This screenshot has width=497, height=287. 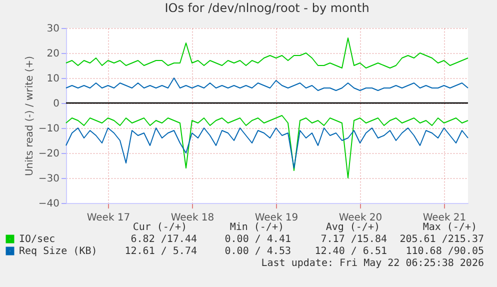 I want to click on y-tick-label: −20, so click(x=49, y=154).